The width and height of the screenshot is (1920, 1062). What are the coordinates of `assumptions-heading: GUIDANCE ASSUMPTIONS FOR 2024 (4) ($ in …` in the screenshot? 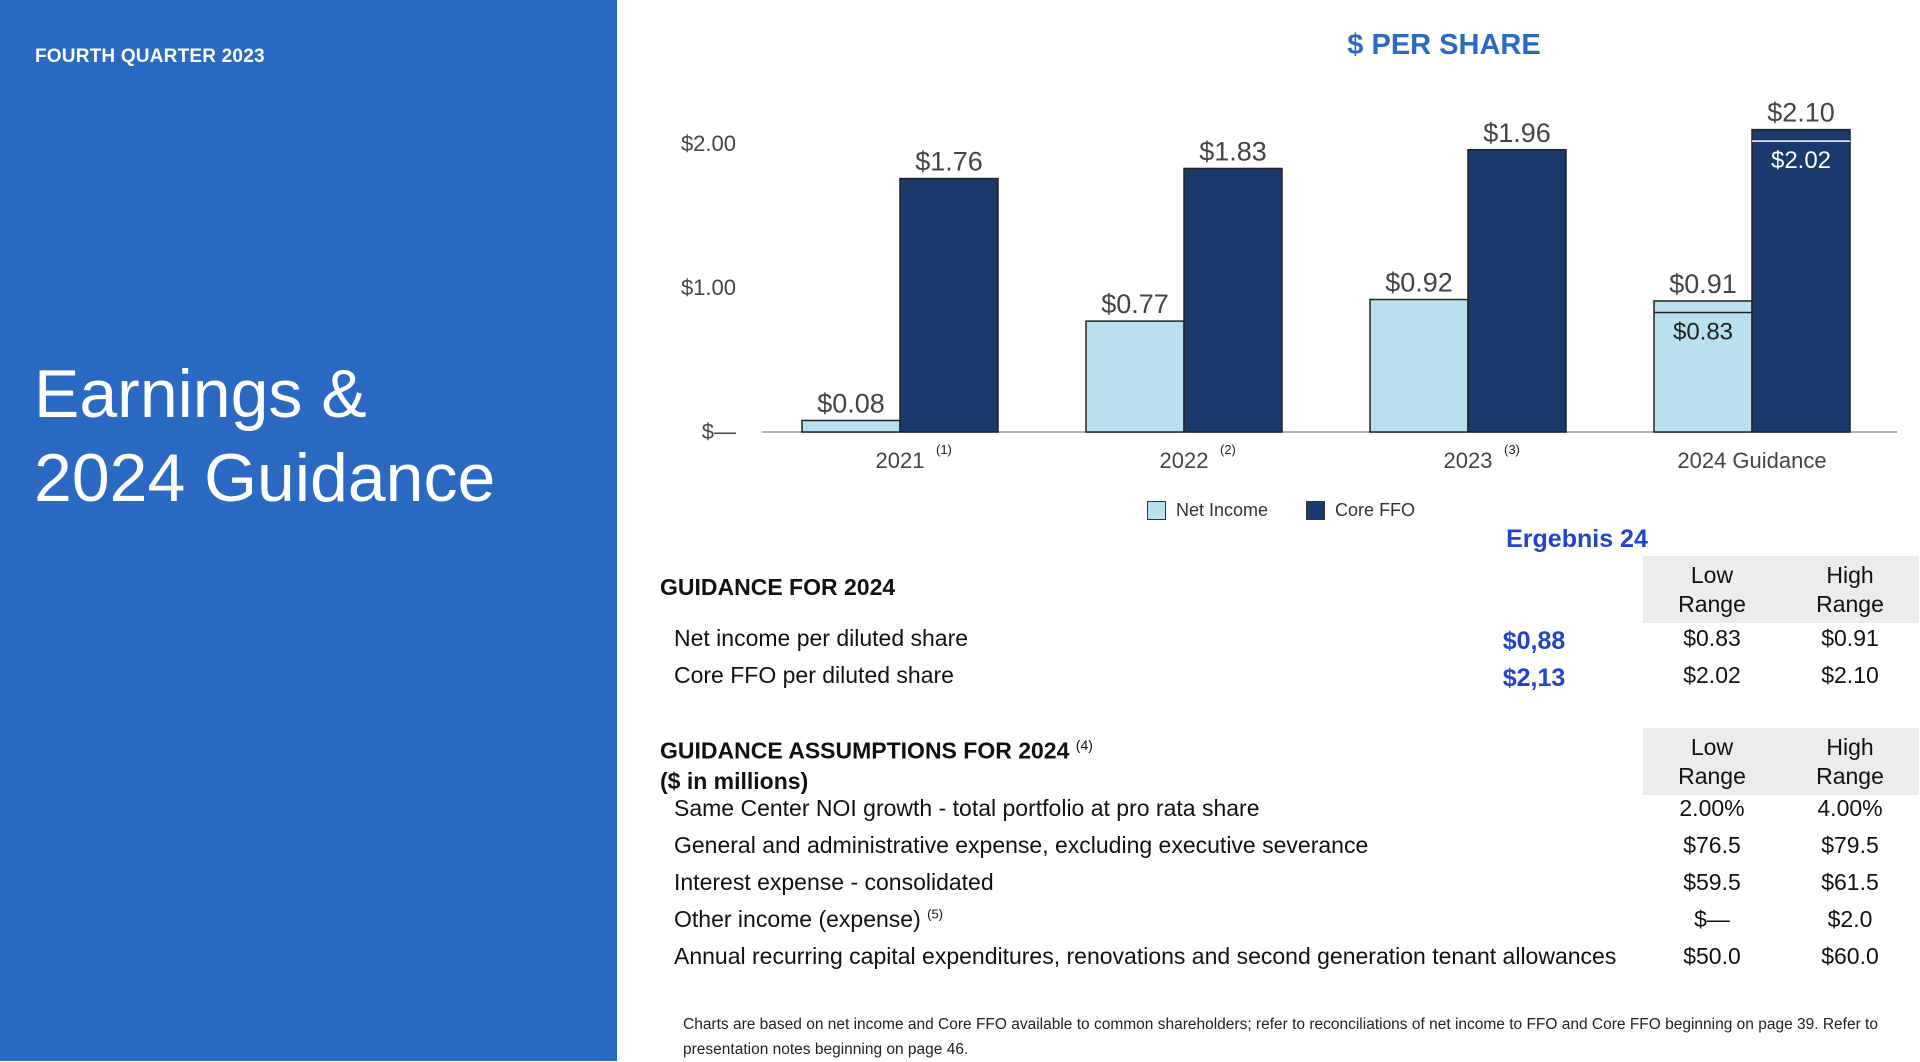 It's located at (876, 763).